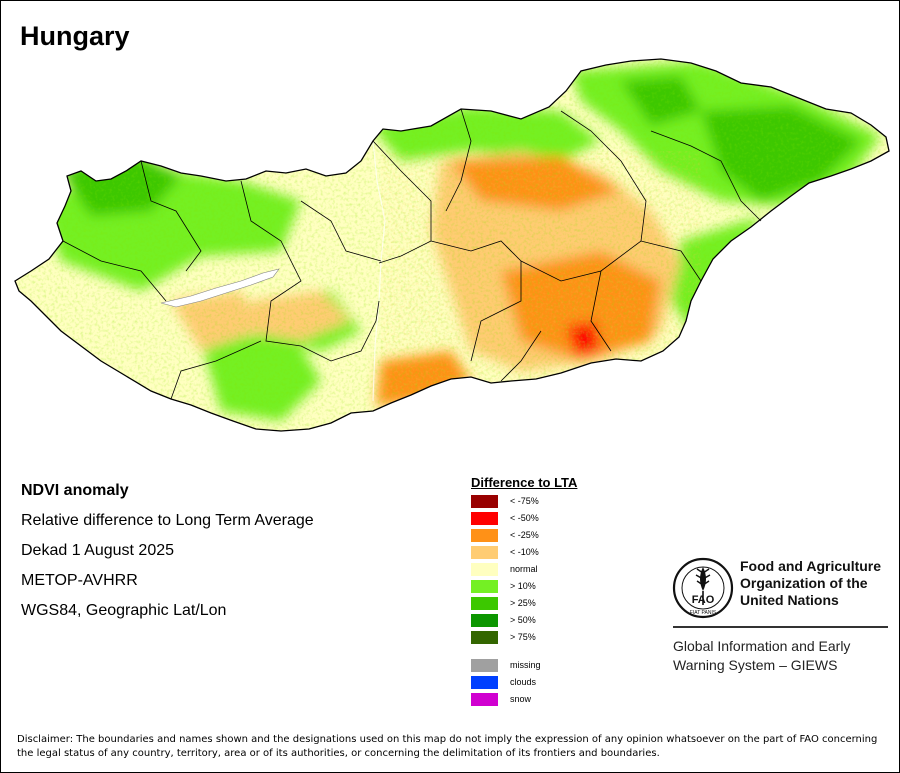 The height and width of the screenshot is (773, 900). Describe the element at coordinates (804, 583) in the screenshot. I see `fao-name-line: Organization of the` at that location.